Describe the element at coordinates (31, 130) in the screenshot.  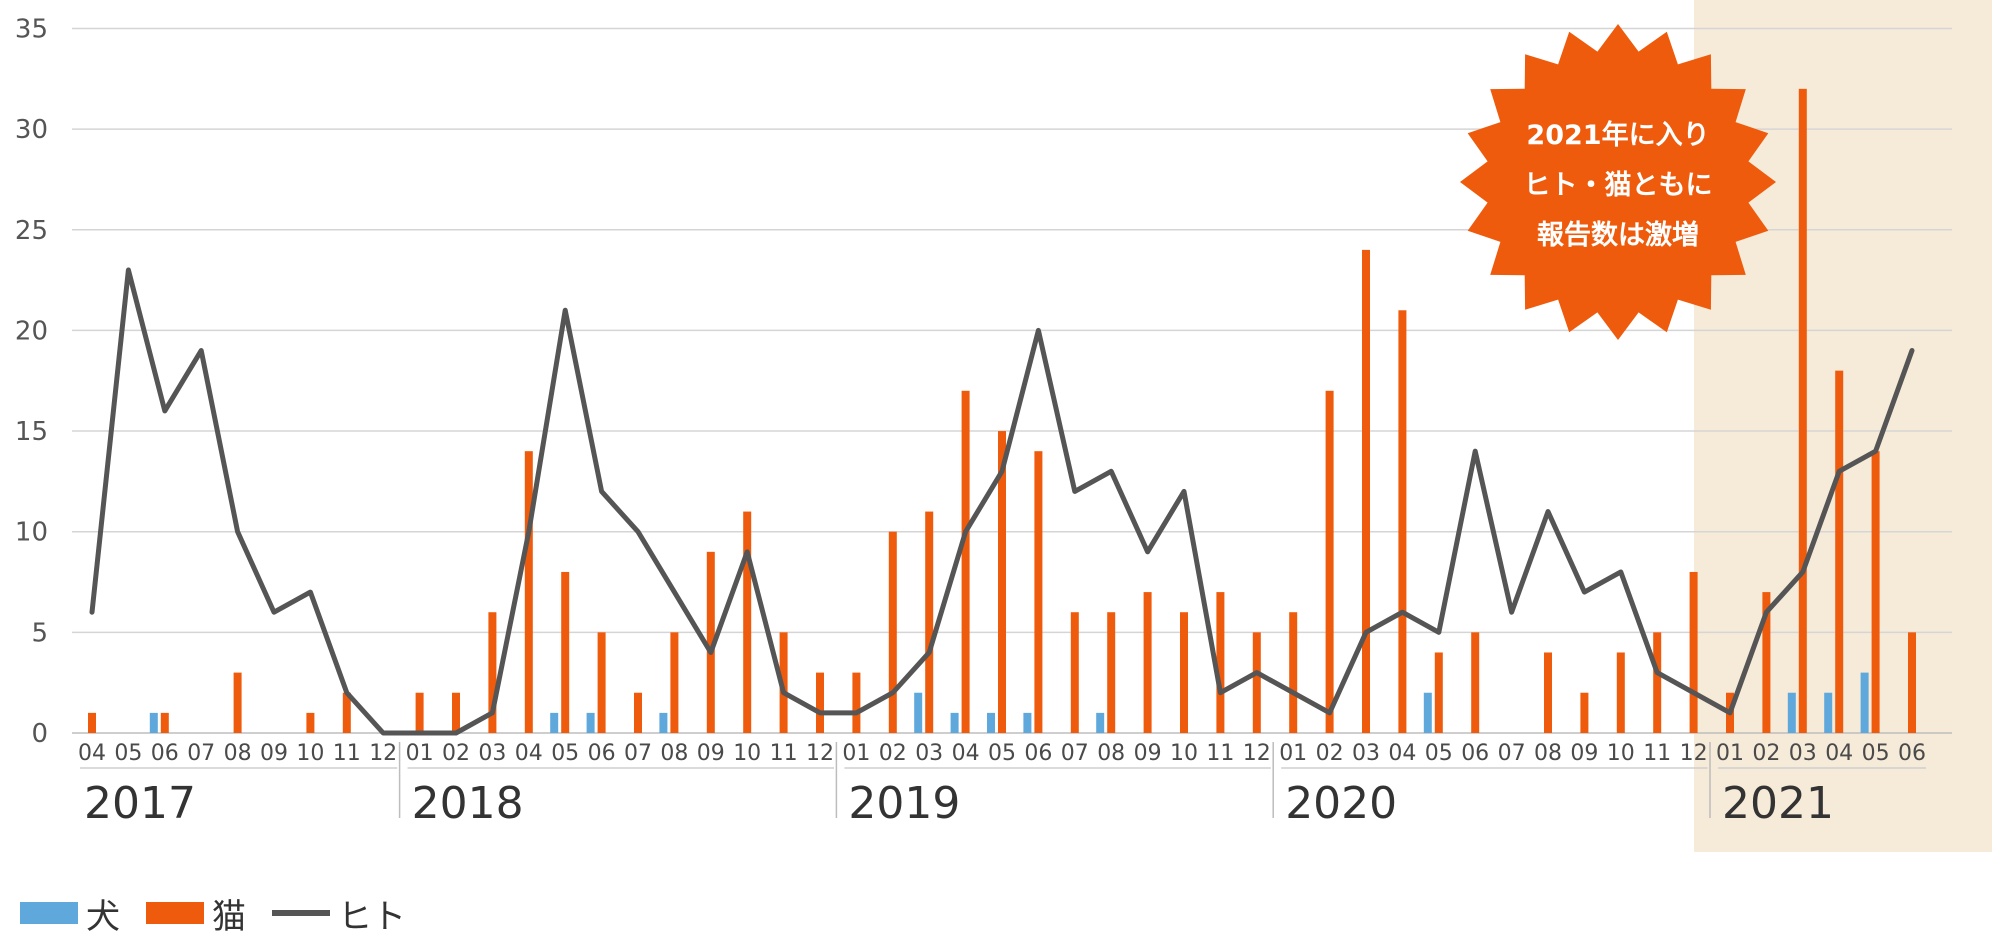
I see `y-tick-label: 30` at that location.